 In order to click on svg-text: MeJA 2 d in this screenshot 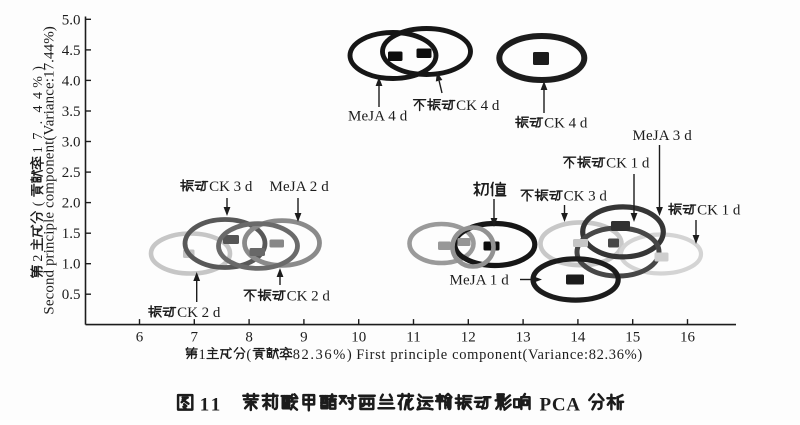, I will do `click(300, 187)`.